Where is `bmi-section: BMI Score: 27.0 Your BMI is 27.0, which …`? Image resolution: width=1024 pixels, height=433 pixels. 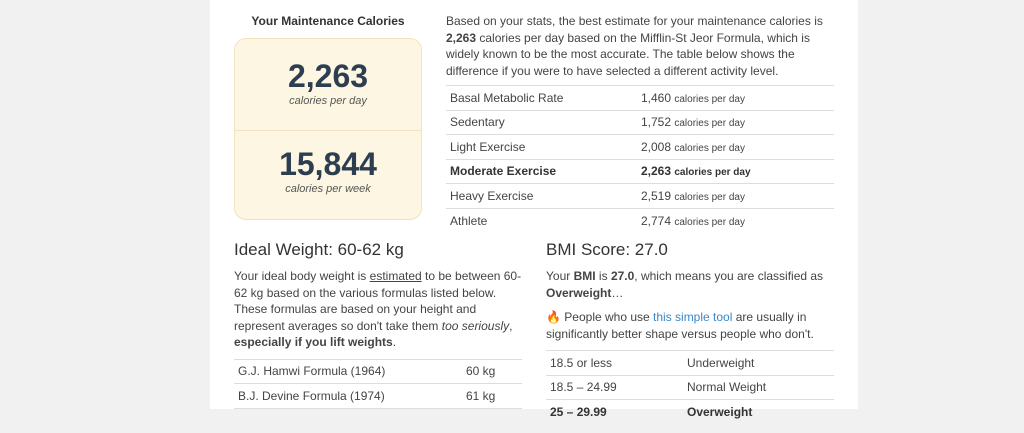
bmi-section: BMI Score: 27.0 Your BMI is 27.0, which … is located at coordinates (690, 332).